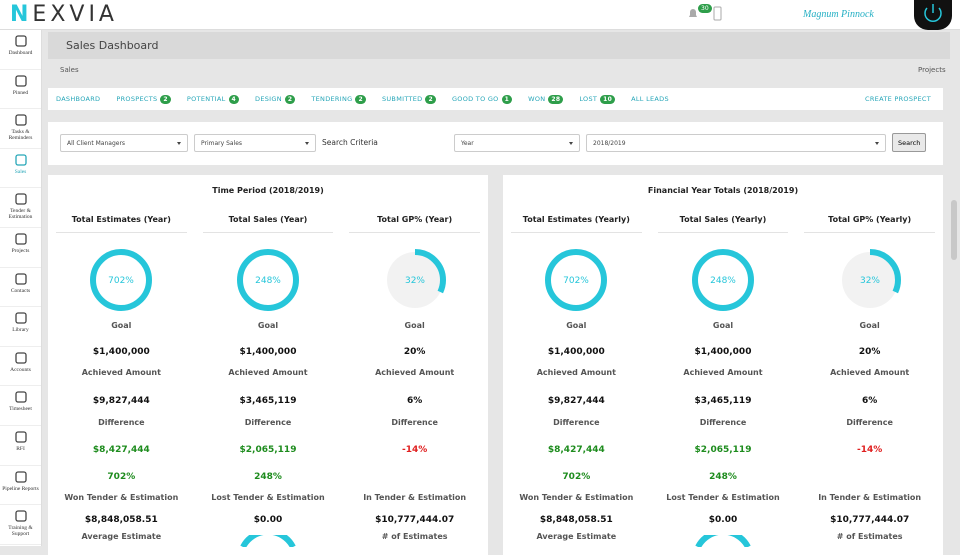 The width and height of the screenshot is (960, 555). What do you see at coordinates (475, 99) in the screenshot?
I see `tab-label: GOOD TO GO` at bounding box center [475, 99].